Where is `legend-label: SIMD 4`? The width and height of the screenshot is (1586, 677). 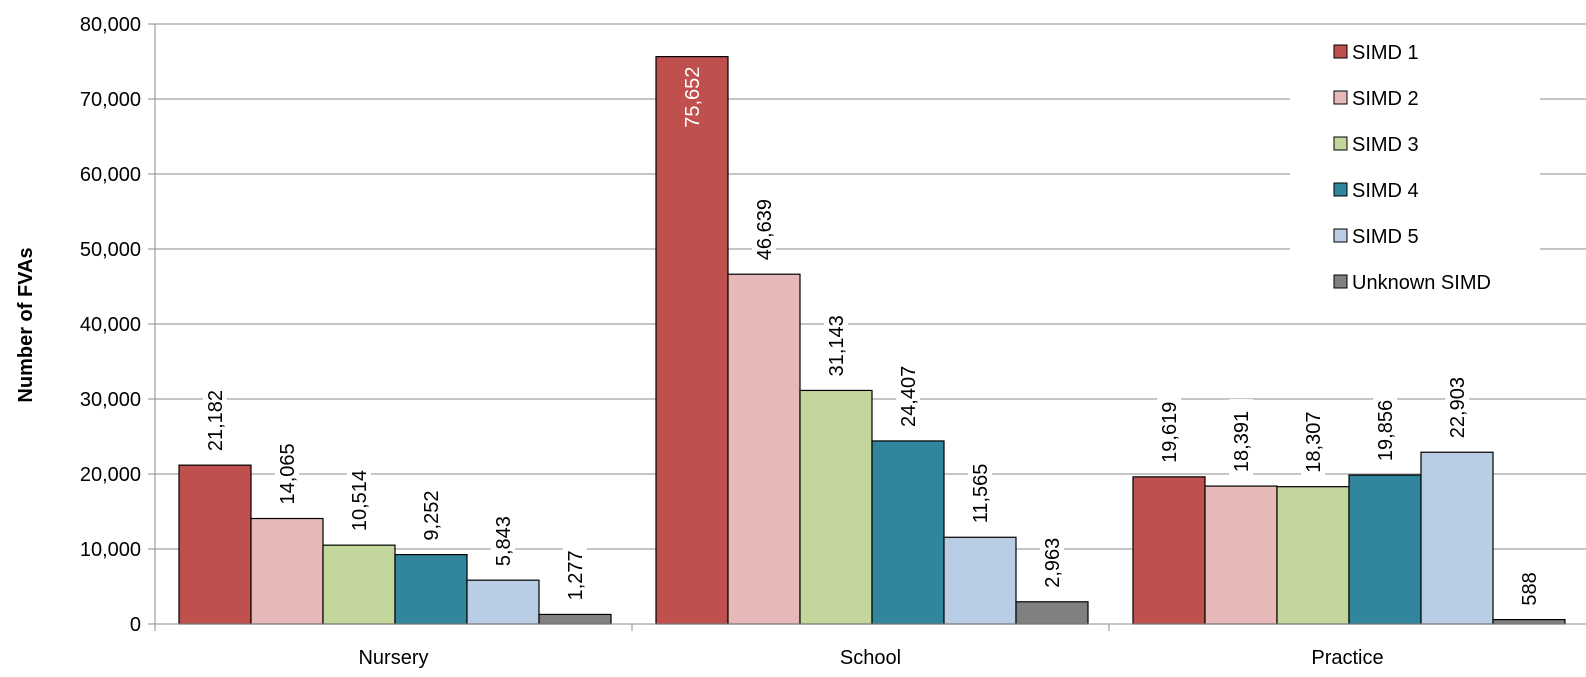 legend-label: SIMD 4 is located at coordinates (1385, 191).